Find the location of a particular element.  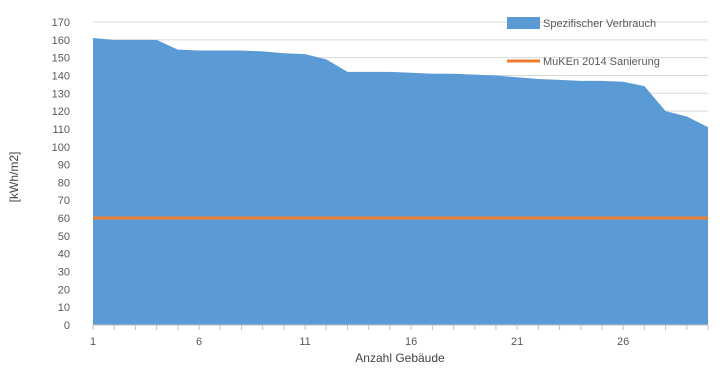

y-tick-label: 150 is located at coordinates (61, 59).